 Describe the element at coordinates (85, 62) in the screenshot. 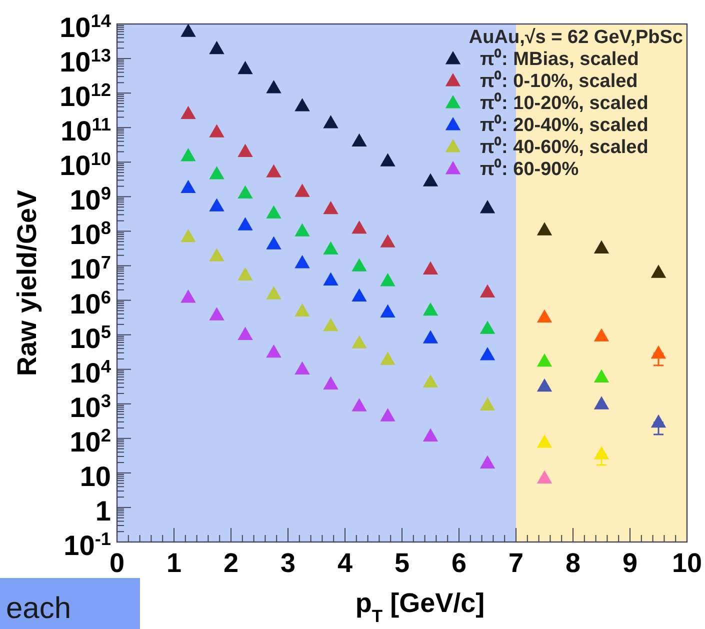

I see `y-tick-label: 10$^{13}$` at that location.